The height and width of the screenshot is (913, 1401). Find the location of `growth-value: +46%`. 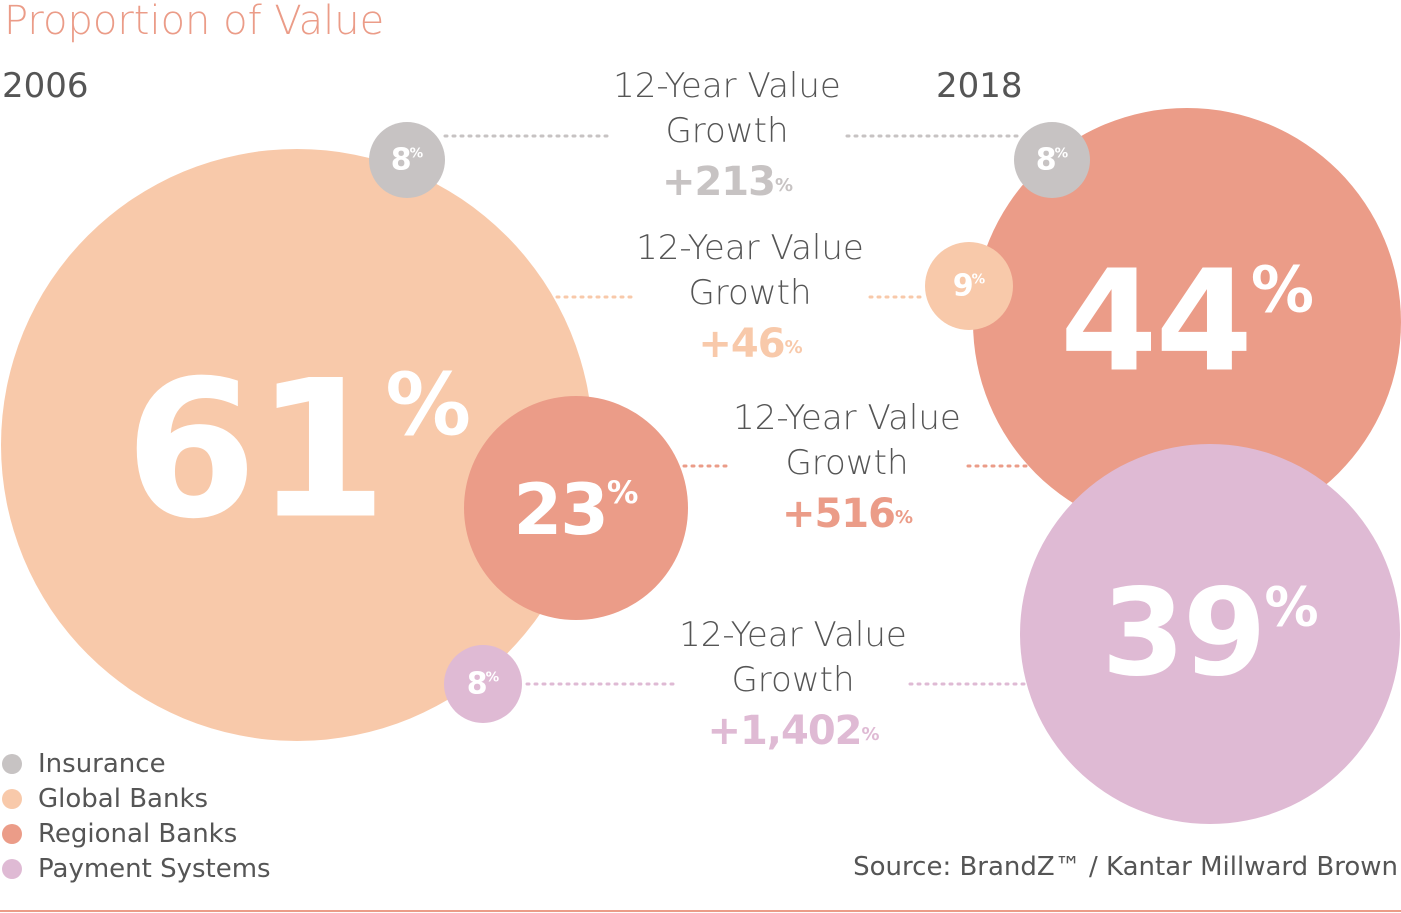

growth-value: +46% is located at coordinates (750, 344).